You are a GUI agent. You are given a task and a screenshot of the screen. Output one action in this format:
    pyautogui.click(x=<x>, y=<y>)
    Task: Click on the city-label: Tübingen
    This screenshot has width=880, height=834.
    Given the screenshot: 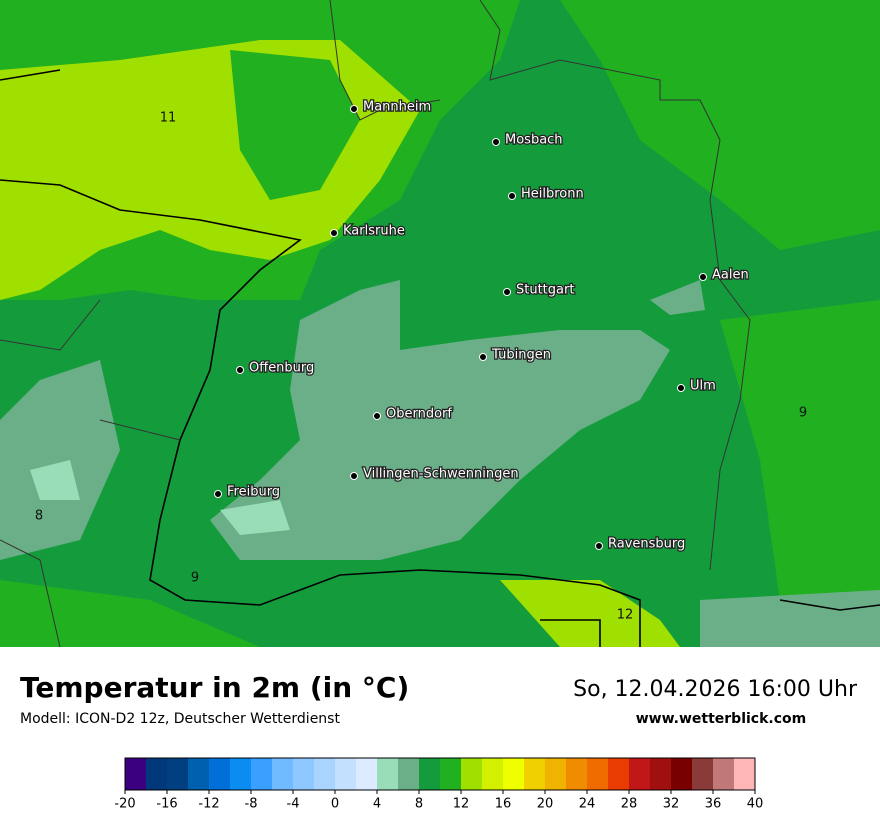 What is the action you would take?
    pyautogui.click(x=521, y=355)
    